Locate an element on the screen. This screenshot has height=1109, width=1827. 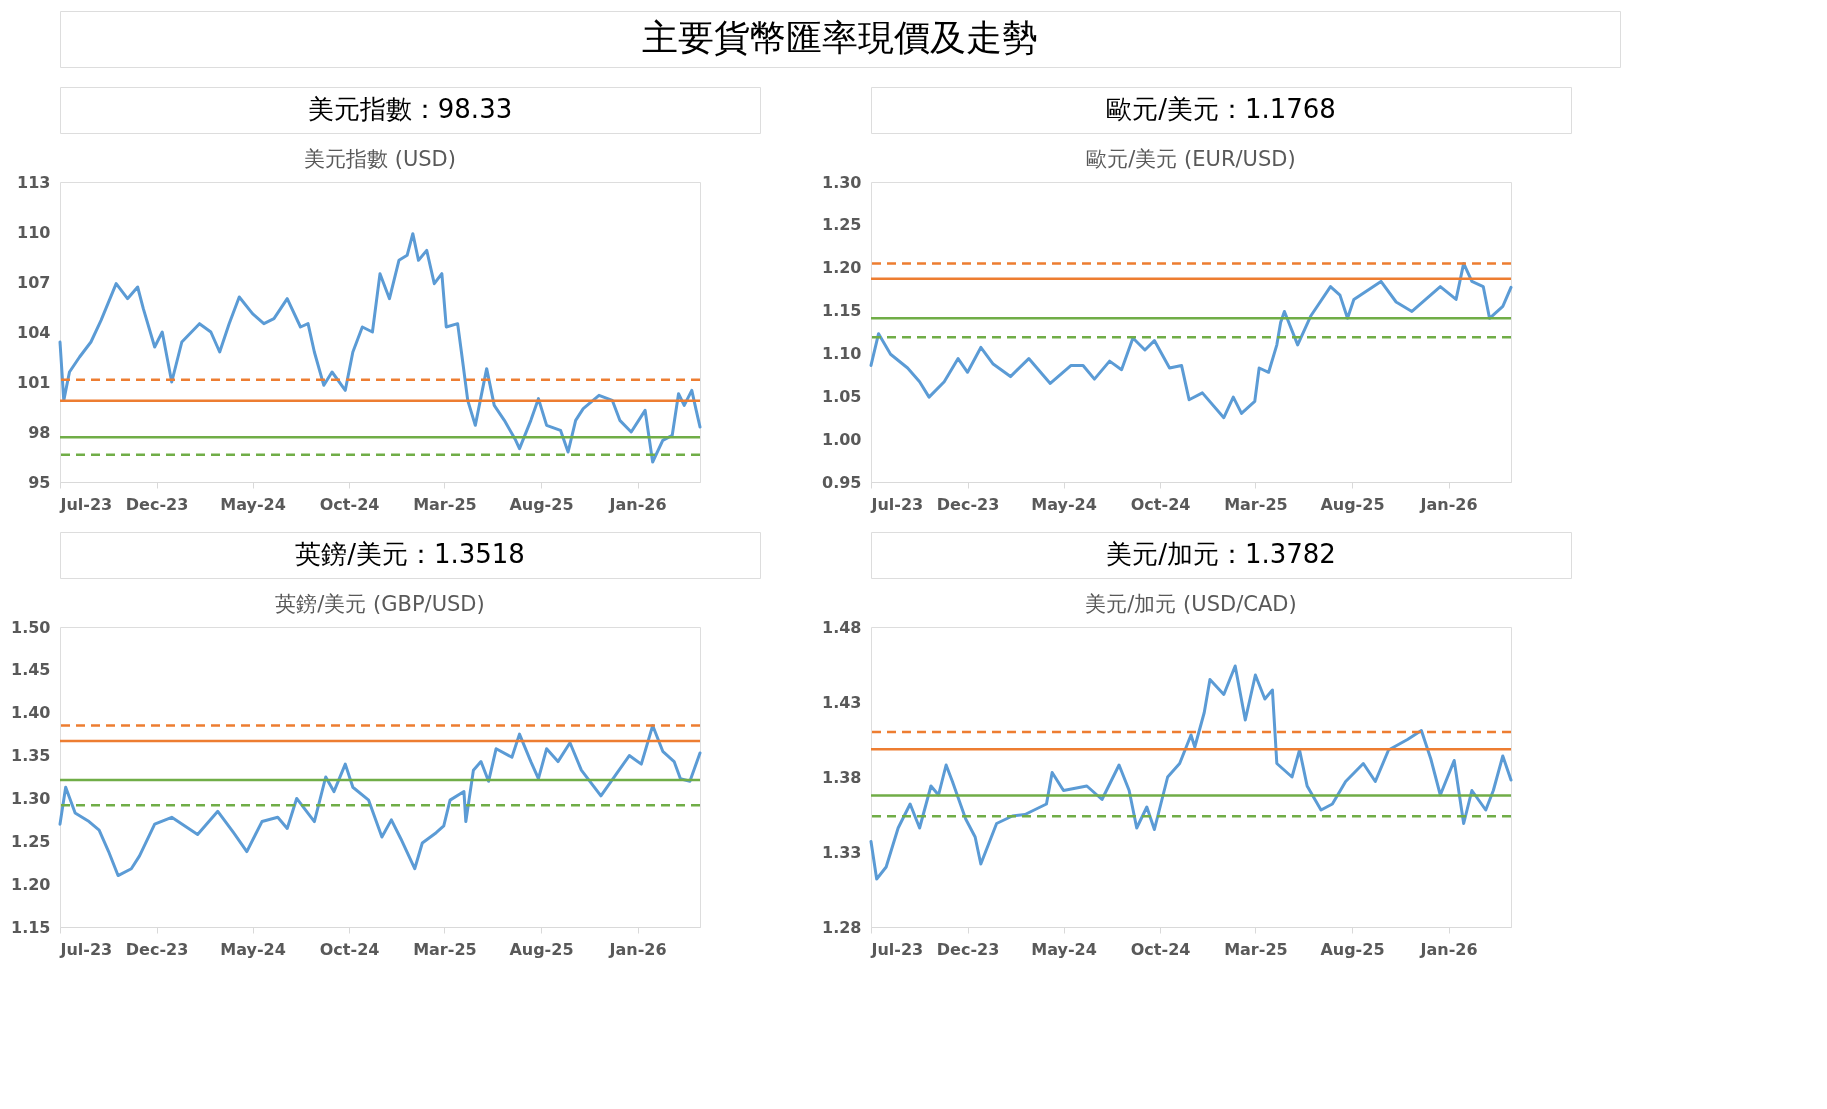
text: 美元/加元：1.3782 is located at coordinates (1221, 554).